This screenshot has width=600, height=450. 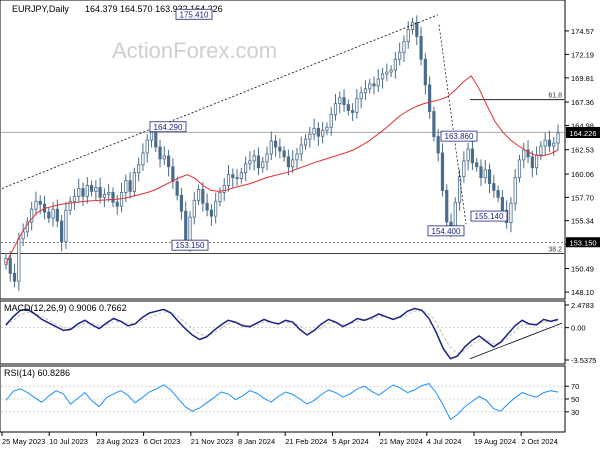 What do you see at coordinates (117, 441) in the screenshot?
I see `x-axis-label: 23 Aug 2023` at bounding box center [117, 441].